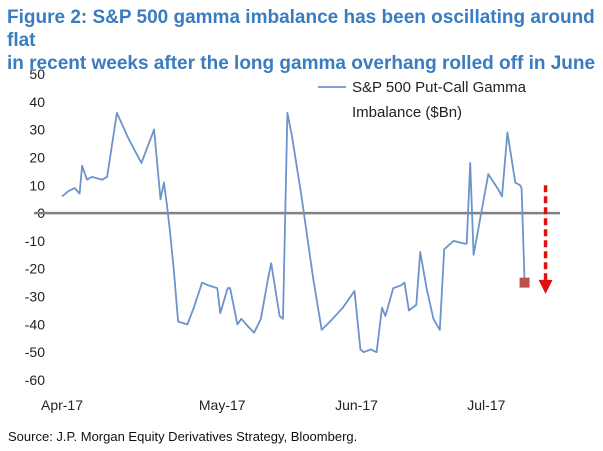 The image size is (603, 451). What do you see at coordinates (407, 112) in the screenshot?
I see `legend-label-line-2: Imbalance ($Bn)` at bounding box center [407, 112].